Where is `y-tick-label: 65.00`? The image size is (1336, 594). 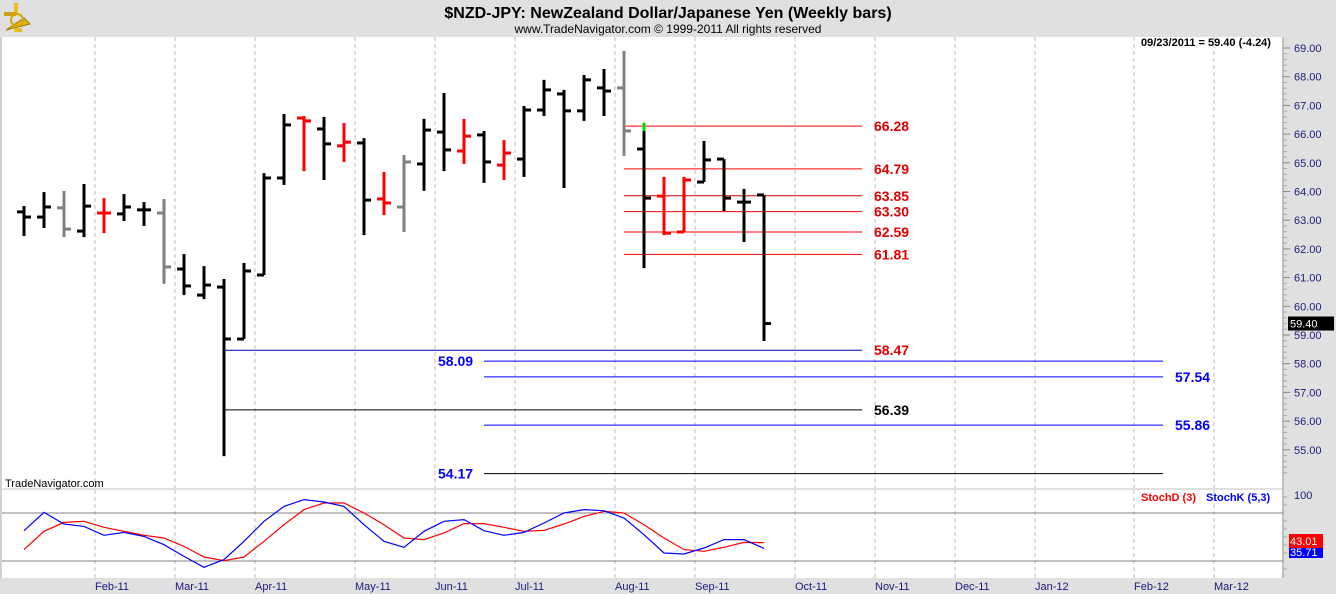
y-tick-label: 65.00 is located at coordinates (1308, 164).